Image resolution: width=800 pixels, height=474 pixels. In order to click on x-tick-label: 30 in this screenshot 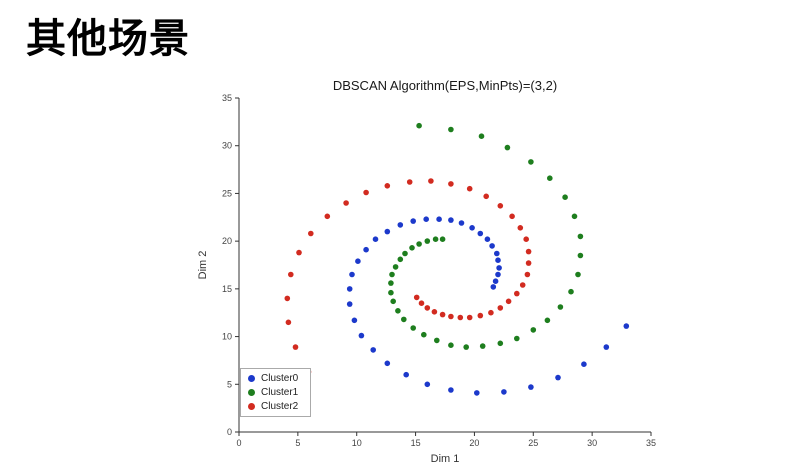, I will do `click(592, 443)`.